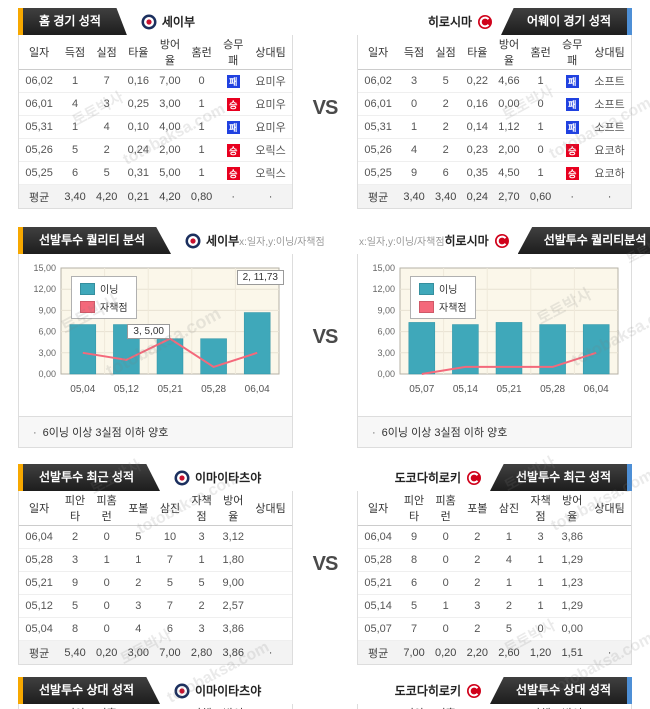 Image resolution: width=650 pixels, height=709 pixels. What do you see at coordinates (494, 104) in the screenshot?
I see `table-row: 06,01 0 2 0,16 0,00 0 패 소프트` at bounding box center [494, 104].